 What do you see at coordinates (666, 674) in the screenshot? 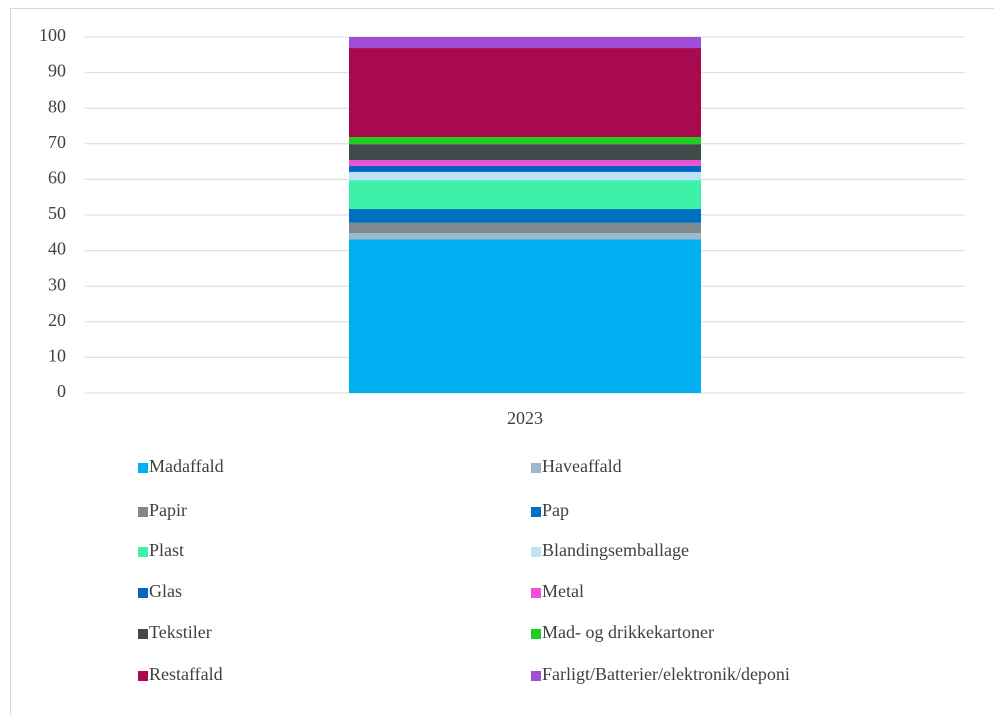
I see `legend-label: Farligt/Batterier/elektronik/deponi` at bounding box center [666, 674].